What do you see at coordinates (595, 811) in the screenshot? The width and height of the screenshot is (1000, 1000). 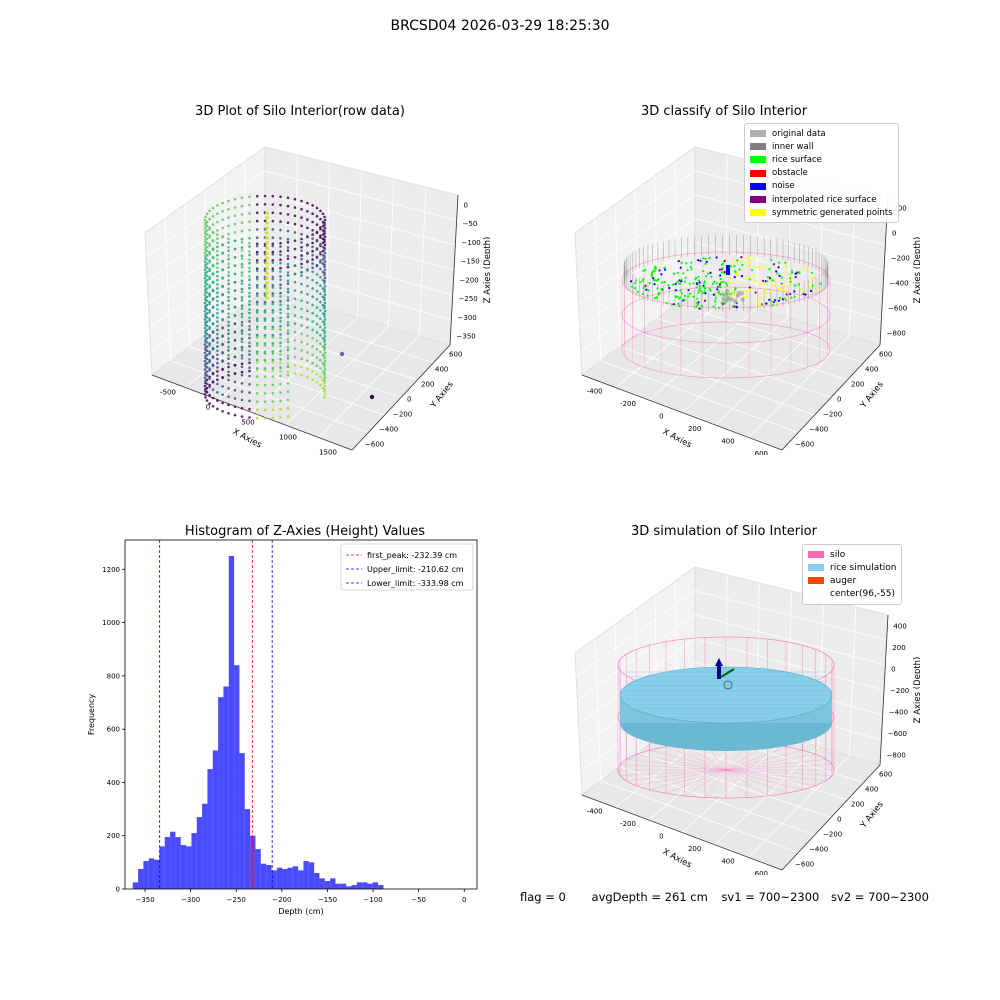 I see `x-tick-label: -400` at bounding box center [595, 811].